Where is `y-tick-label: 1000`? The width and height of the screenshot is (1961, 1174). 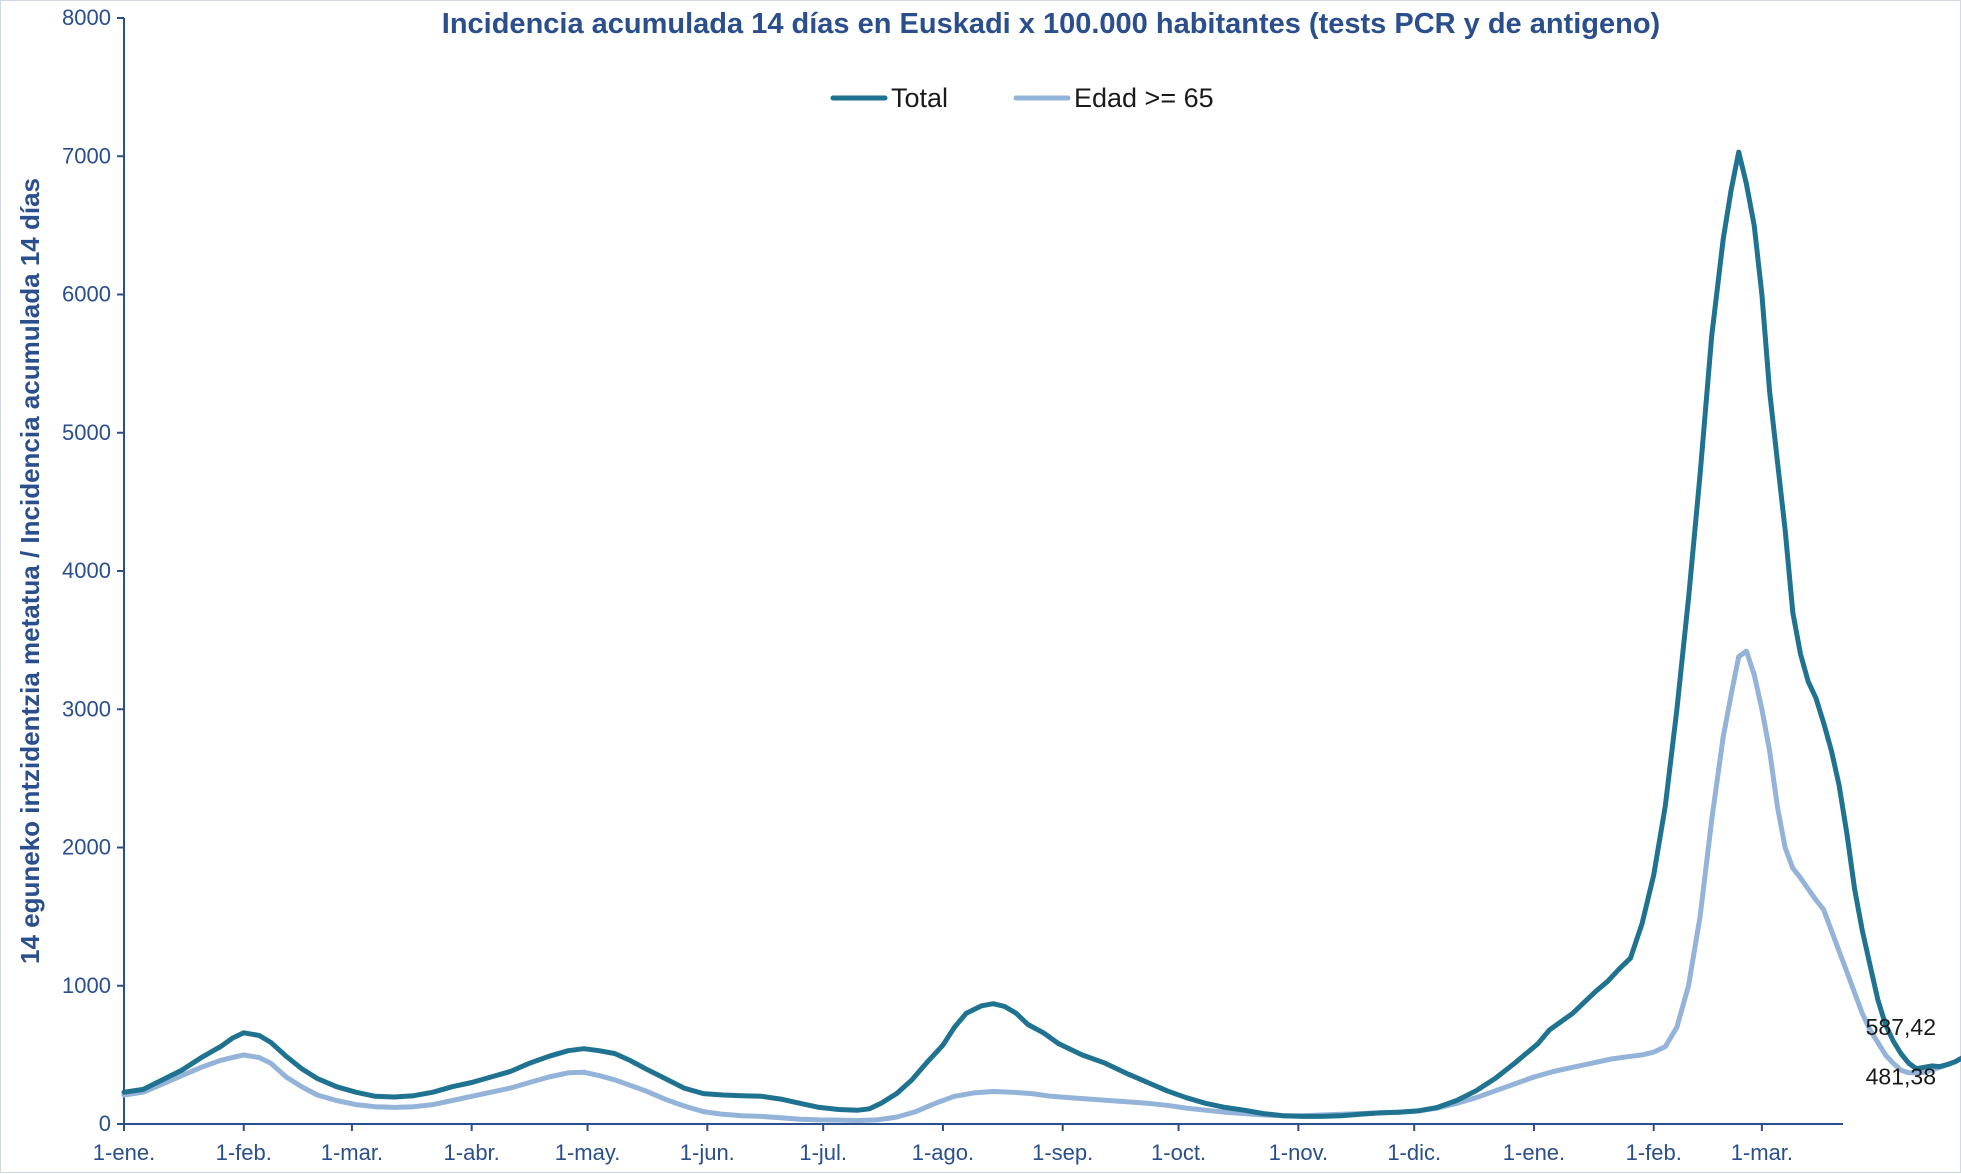
y-tick-label: 1000 is located at coordinates (86, 985).